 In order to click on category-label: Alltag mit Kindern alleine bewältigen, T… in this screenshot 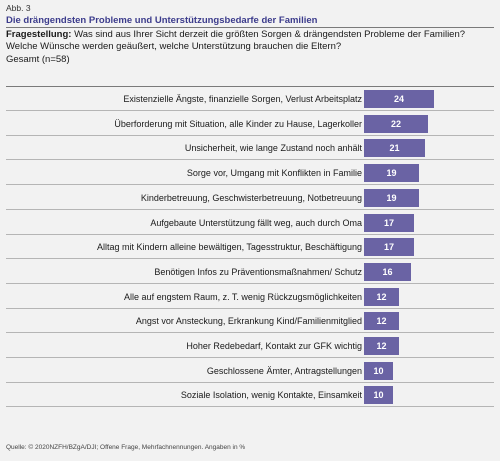, I will do `click(229, 247)`.